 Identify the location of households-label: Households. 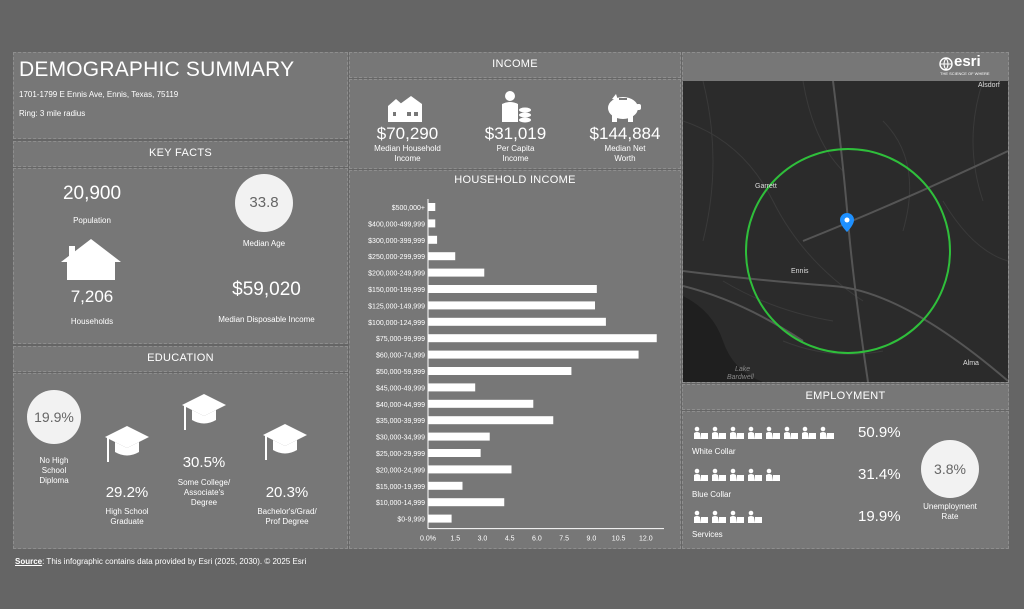
(92, 321).